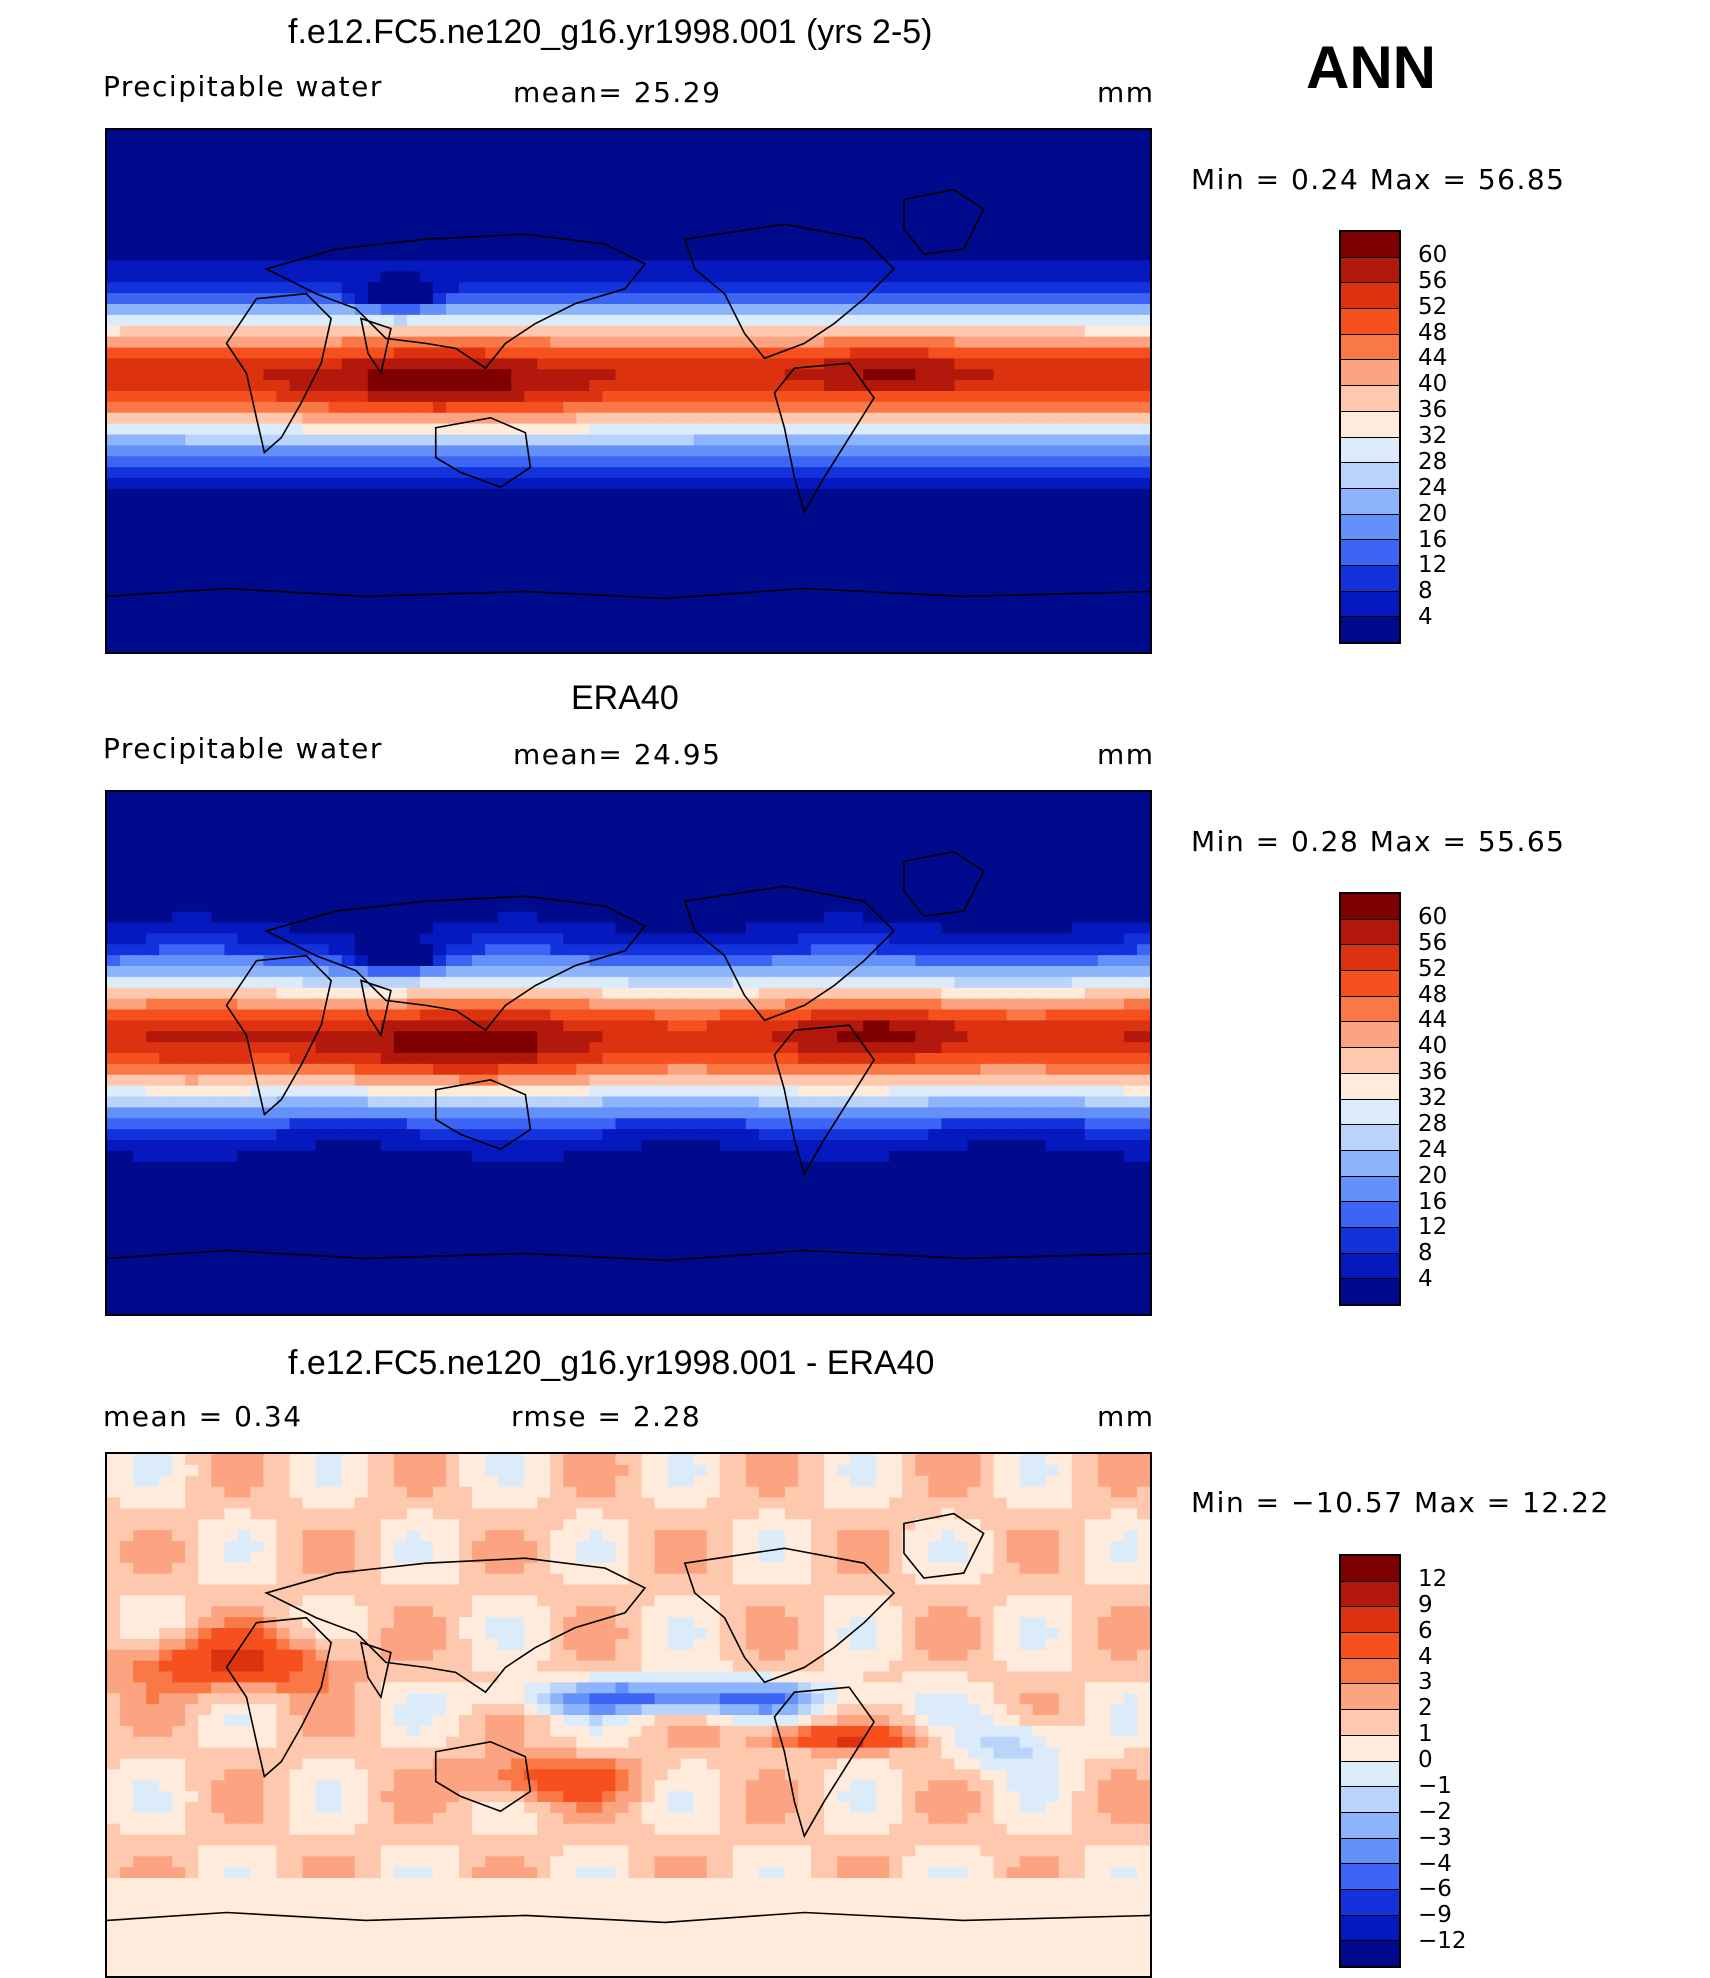  Describe the element at coordinates (1435, 1811) in the screenshot. I see `colorbar-tick-label: −2` at that location.